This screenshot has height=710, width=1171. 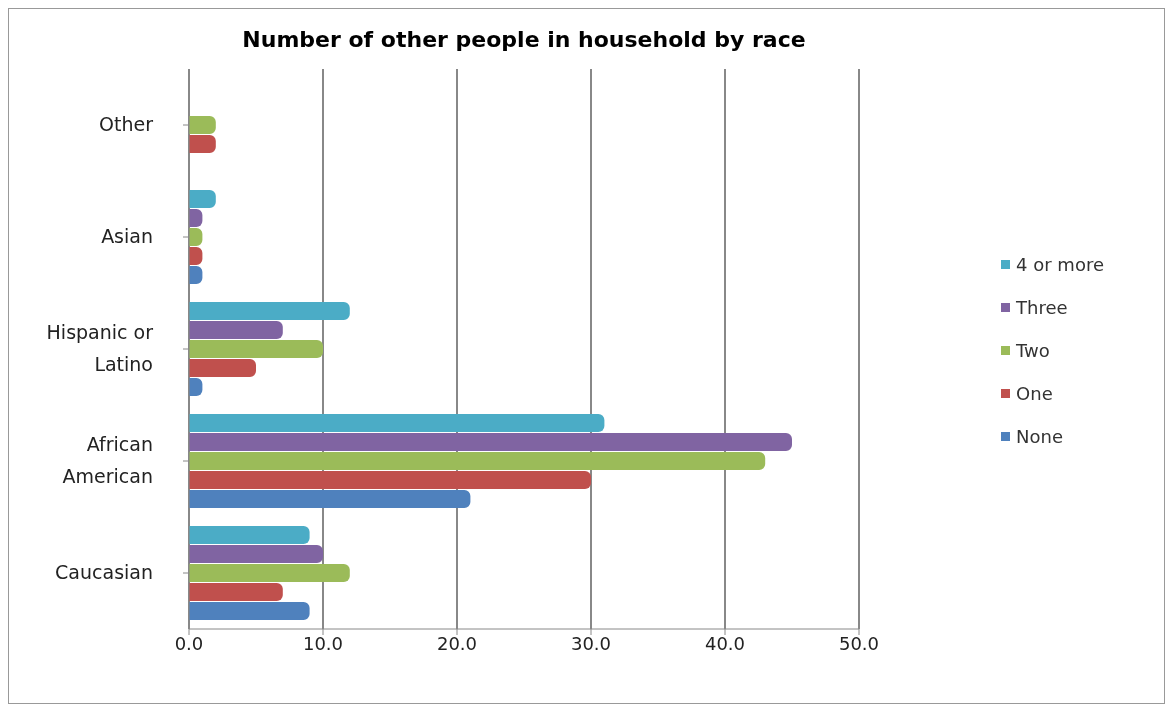 I want to click on chart-title: Number of other people in household by race, so click(x=524, y=39).